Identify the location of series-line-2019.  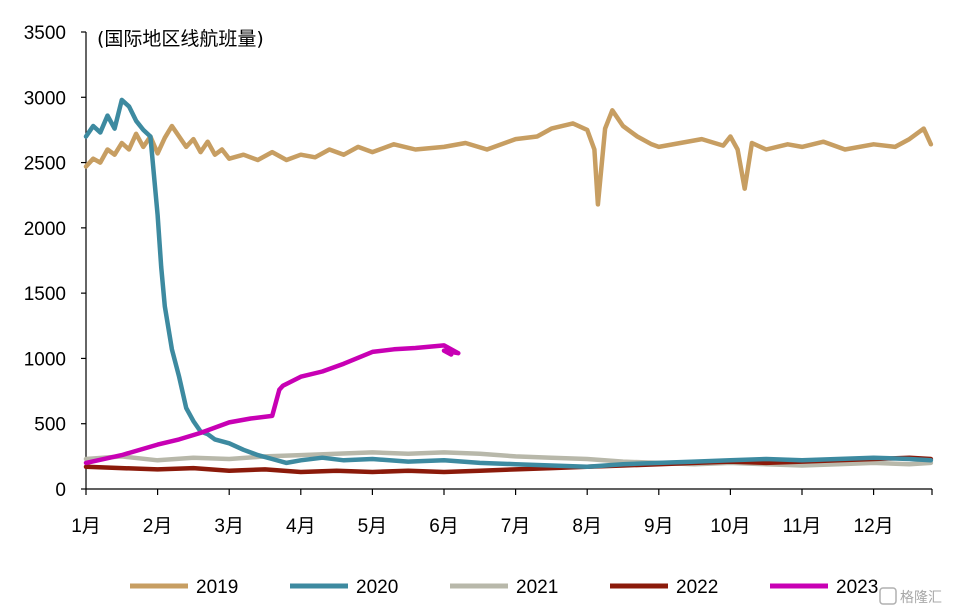
(508, 157).